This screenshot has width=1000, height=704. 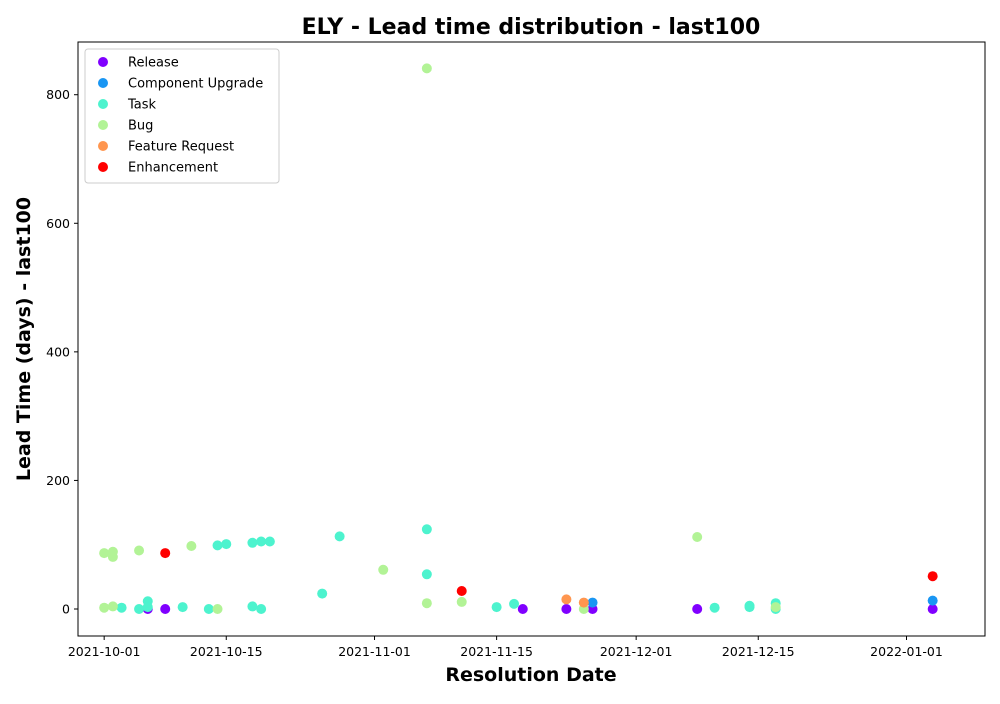 I want to click on legend-box, so click(x=182, y=116).